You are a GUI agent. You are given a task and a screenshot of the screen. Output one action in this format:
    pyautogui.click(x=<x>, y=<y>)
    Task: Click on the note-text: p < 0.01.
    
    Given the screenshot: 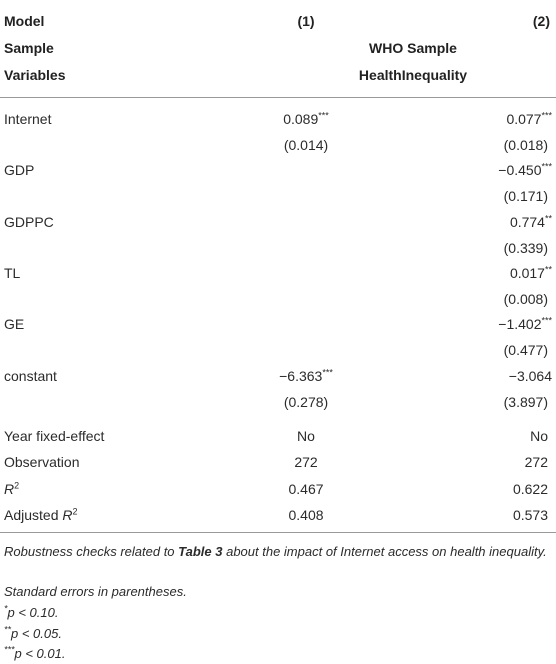 What is the action you would take?
    pyautogui.click(x=40, y=653)
    